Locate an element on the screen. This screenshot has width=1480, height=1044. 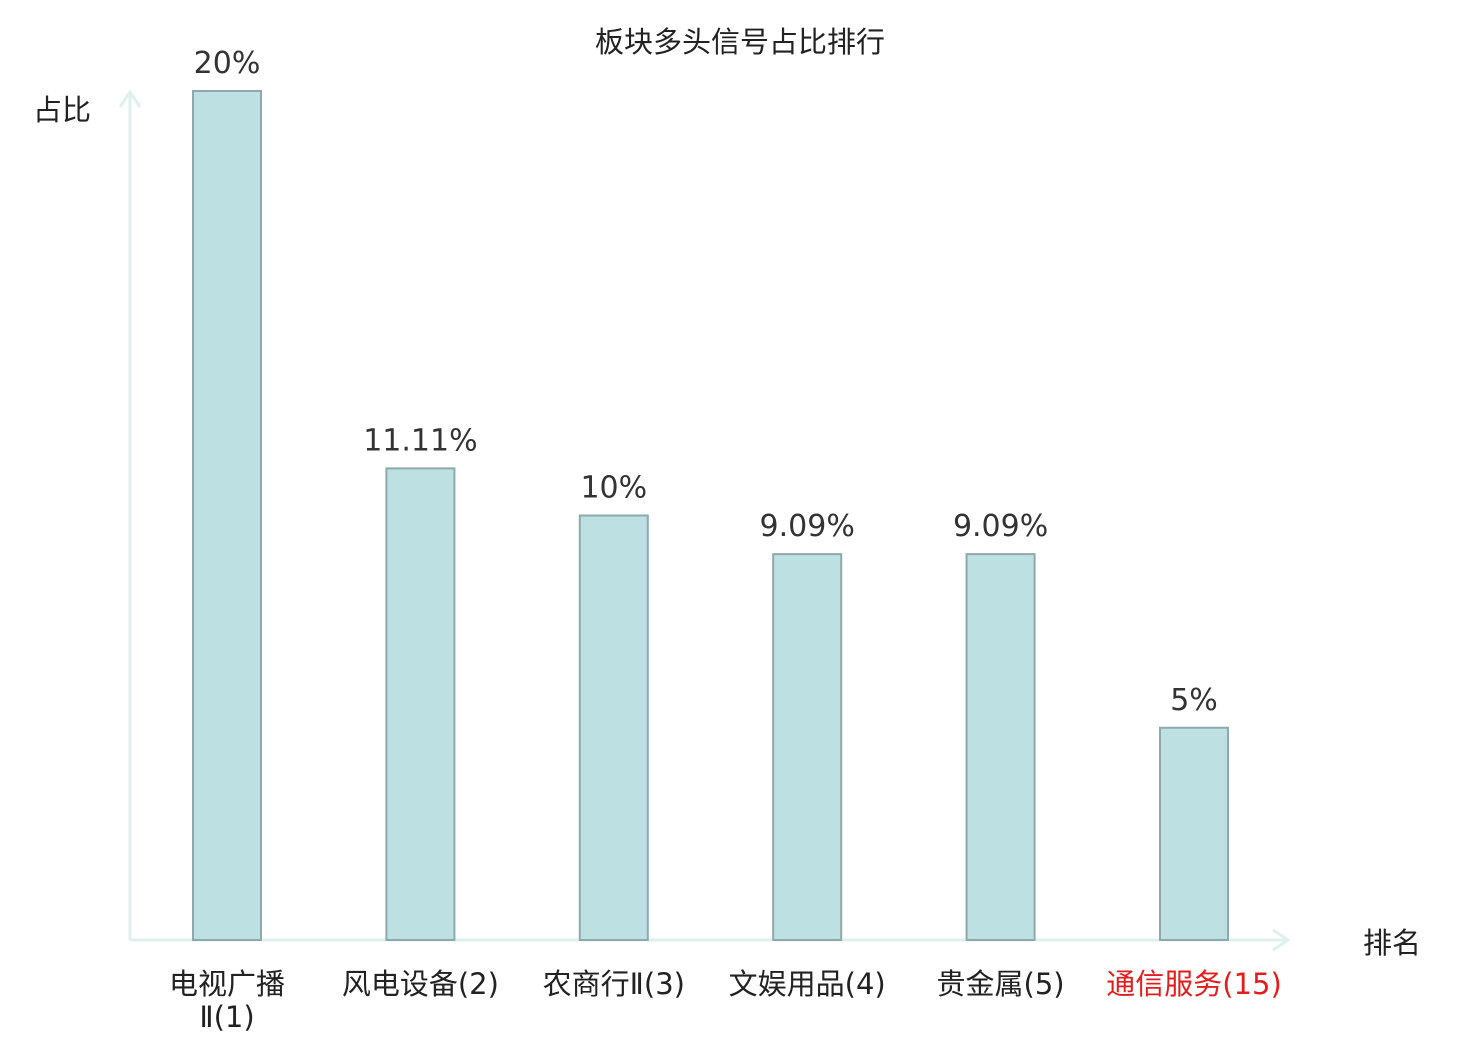
x-axis-label: 排名 is located at coordinates (1392, 943).